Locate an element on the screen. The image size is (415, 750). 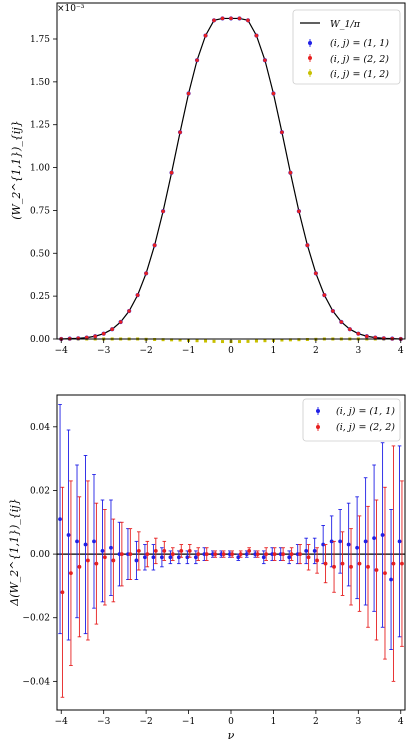
bottom-legend-label-s22: (i, j) = (2, 2) is located at coordinates (365, 427).